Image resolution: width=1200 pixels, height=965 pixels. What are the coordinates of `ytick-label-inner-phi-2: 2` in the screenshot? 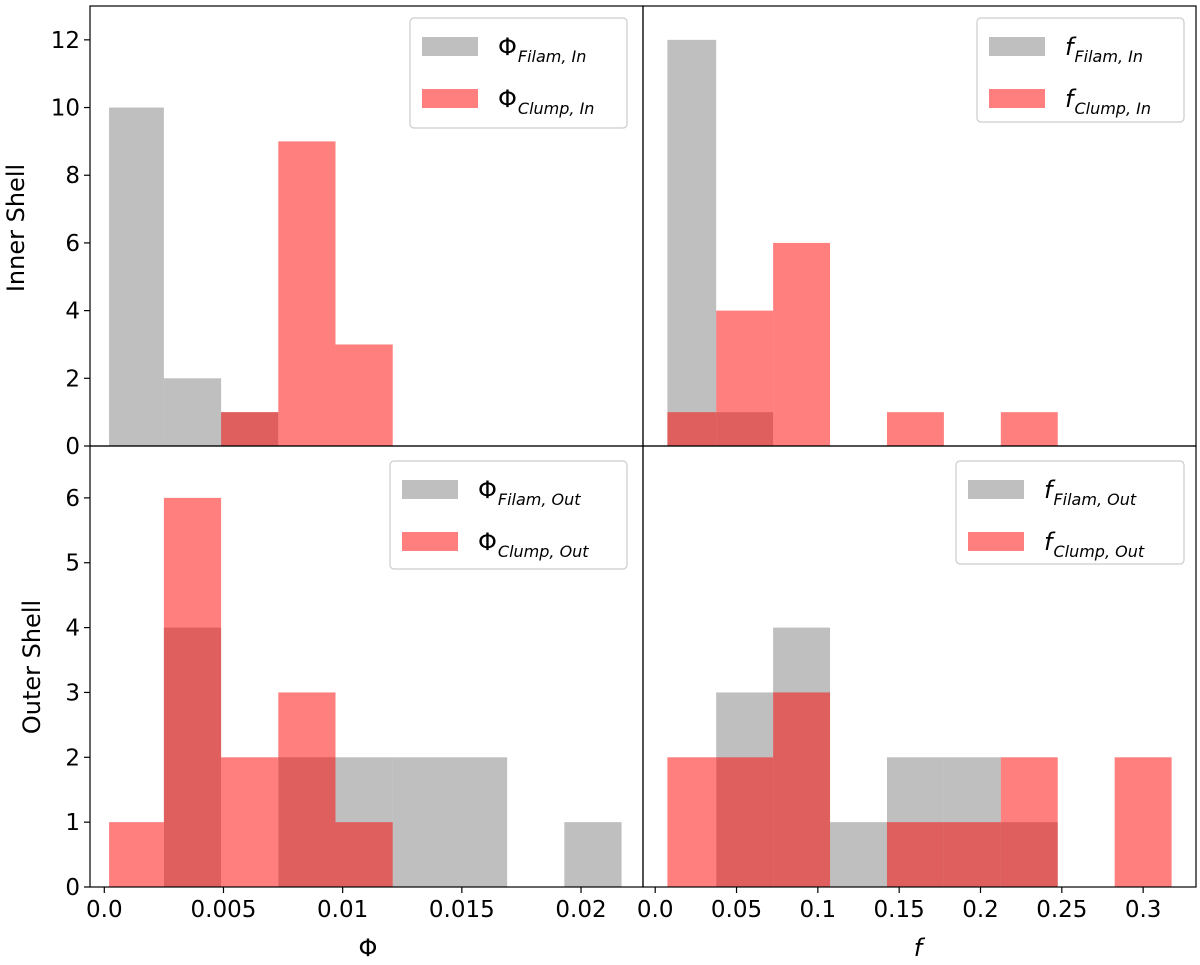 It's located at (72, 379).